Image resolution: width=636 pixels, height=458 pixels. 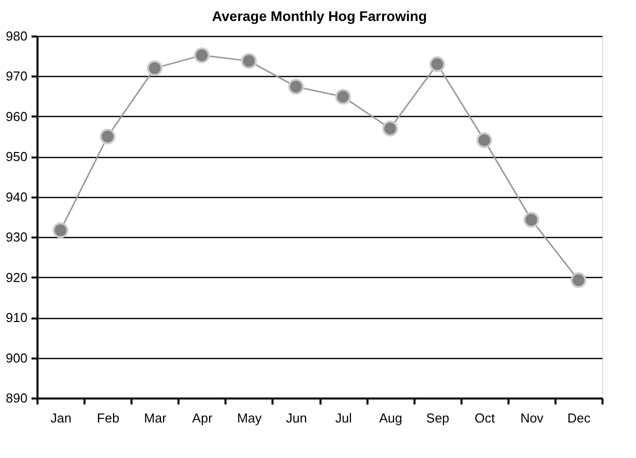 I want to click on x-tick-label: Jan, so click(x=61, y=418).